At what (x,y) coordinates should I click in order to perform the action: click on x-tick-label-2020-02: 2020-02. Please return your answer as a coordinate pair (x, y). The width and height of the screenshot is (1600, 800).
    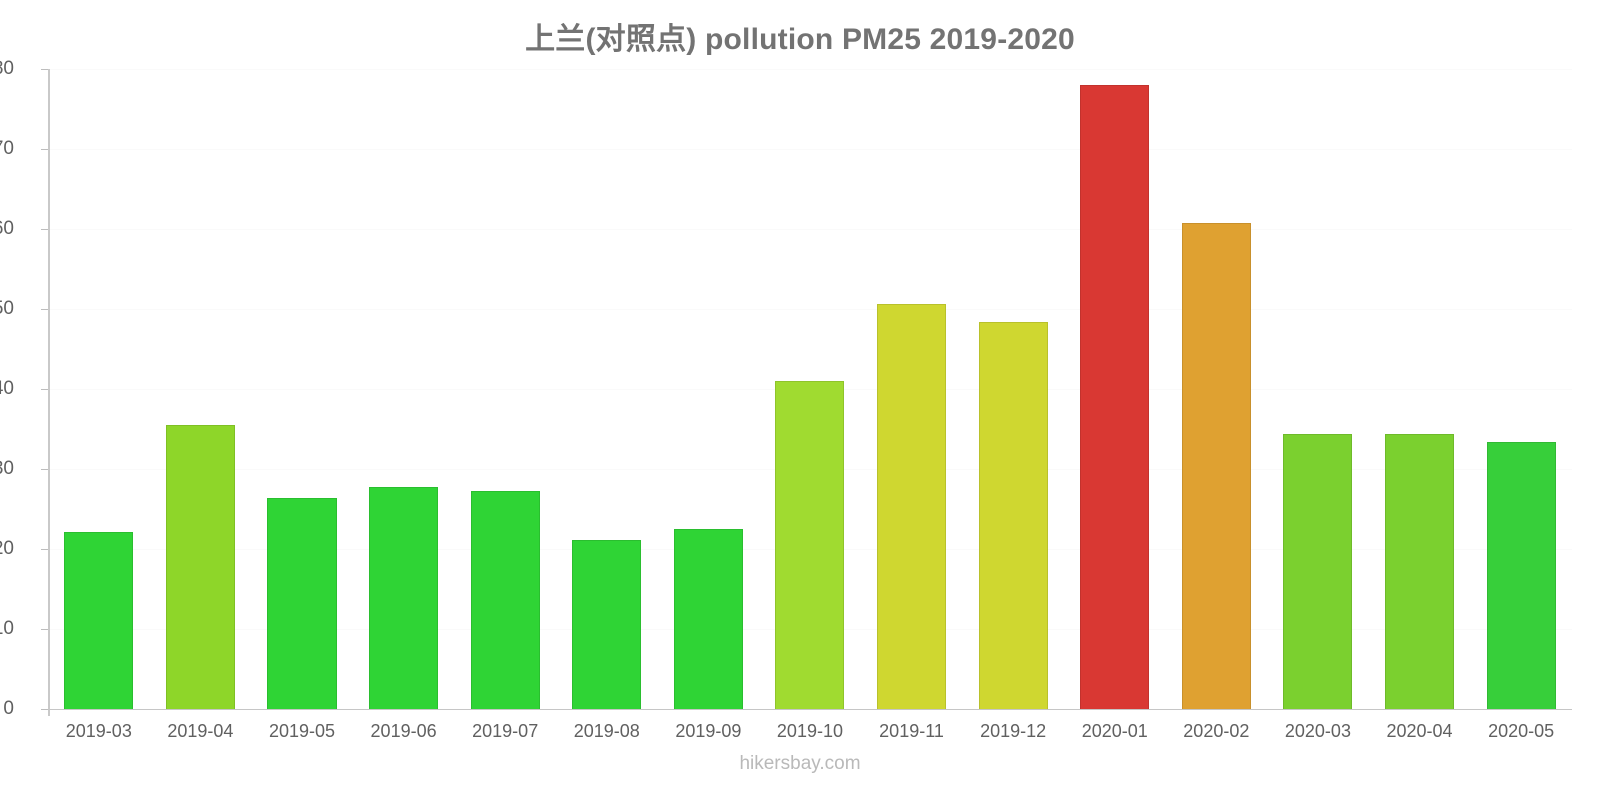
    Looking at the image, I should click on (1216, 731).